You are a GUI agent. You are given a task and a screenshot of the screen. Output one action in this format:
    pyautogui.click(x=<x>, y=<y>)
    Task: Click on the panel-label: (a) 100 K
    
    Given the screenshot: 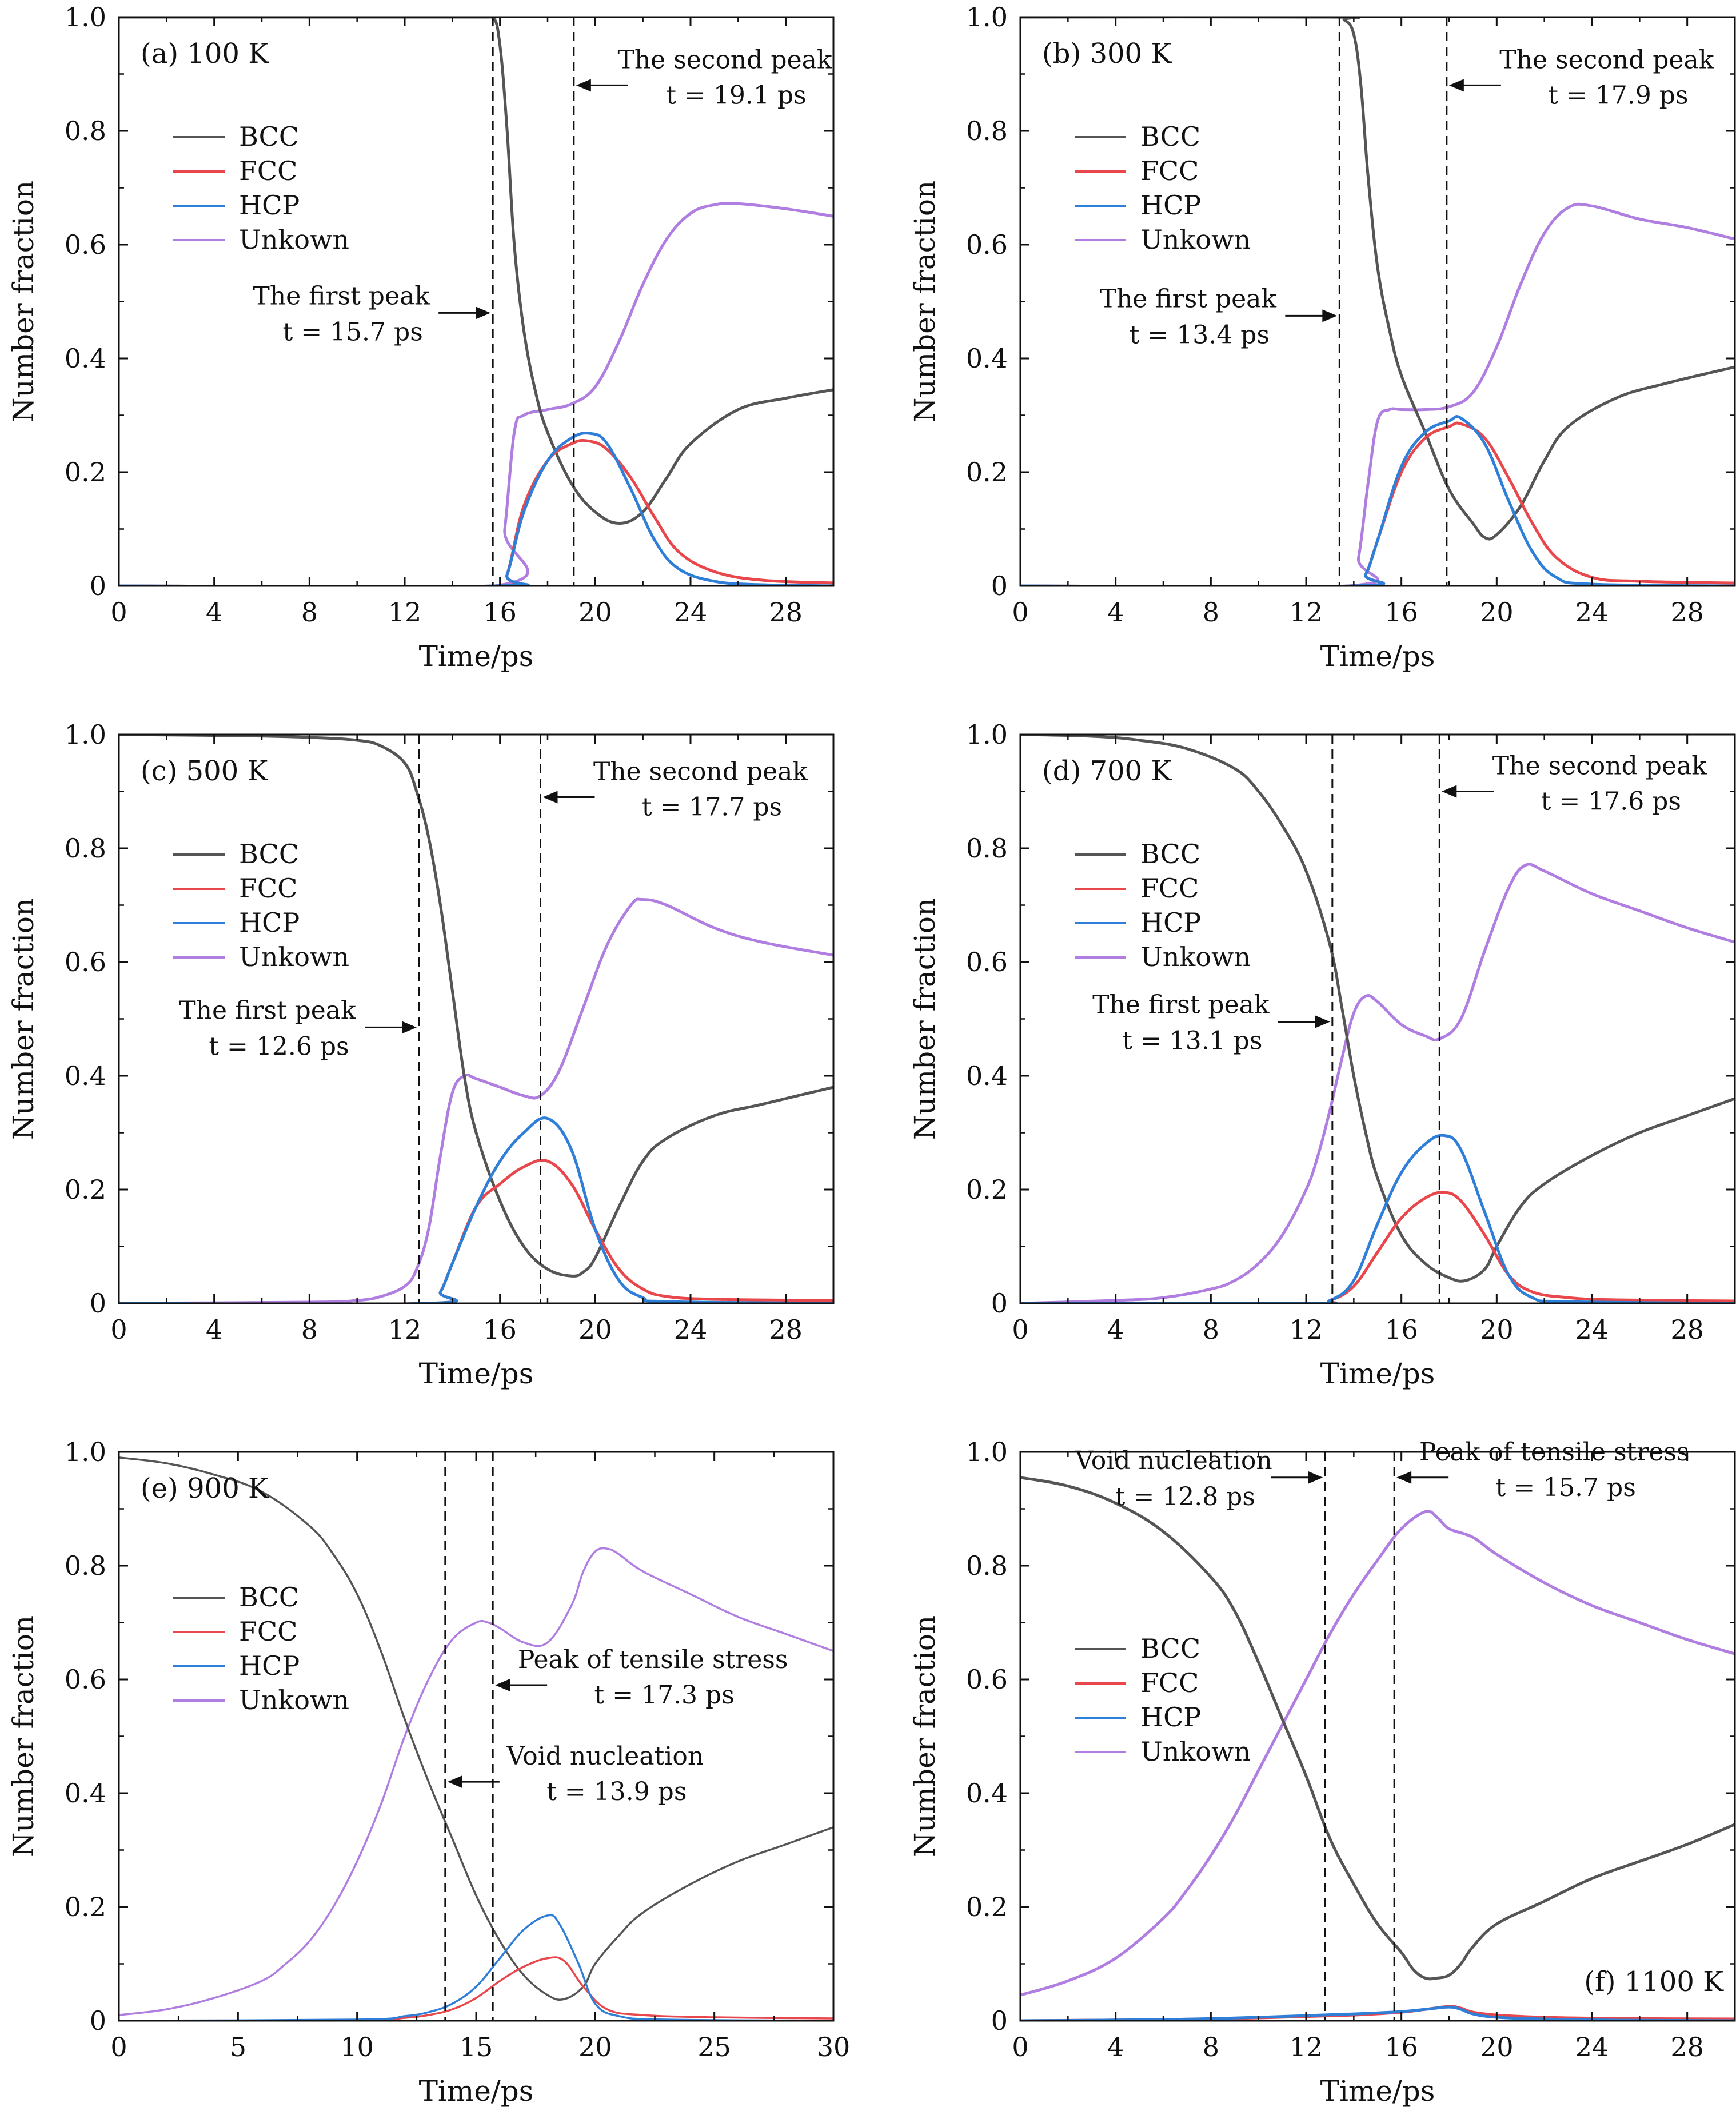 What is the action you would take?
    pyautogui.click(x=205, y=54)
    